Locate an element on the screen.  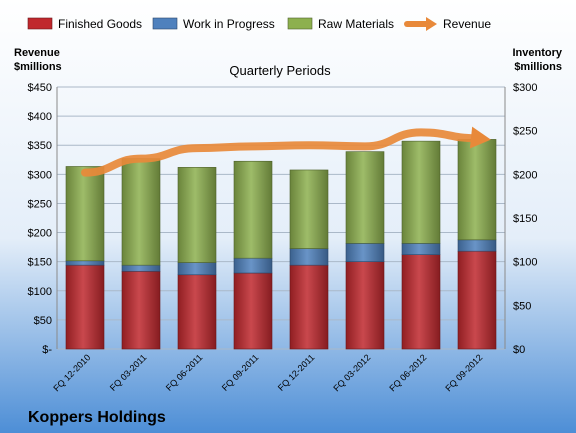
right-tick-label: $250 is located at coordinates (525, 132).